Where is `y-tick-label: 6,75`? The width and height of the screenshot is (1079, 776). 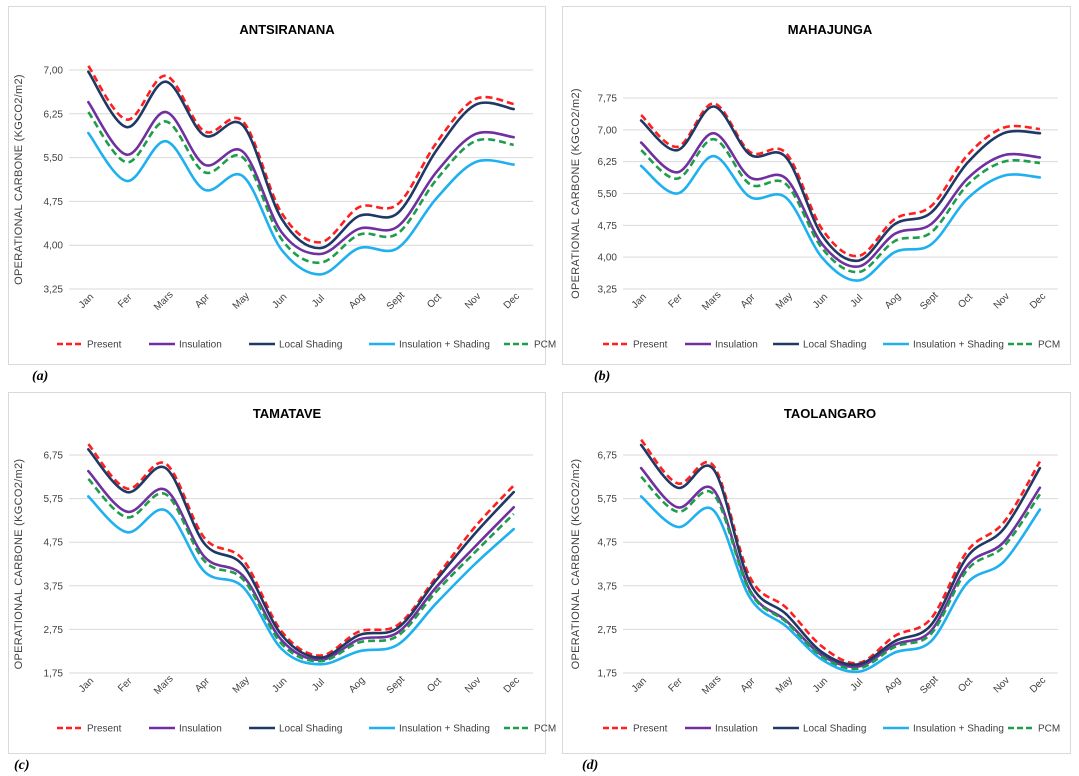
y-tick-label: 6,75 is located at coordinates (54, 456).